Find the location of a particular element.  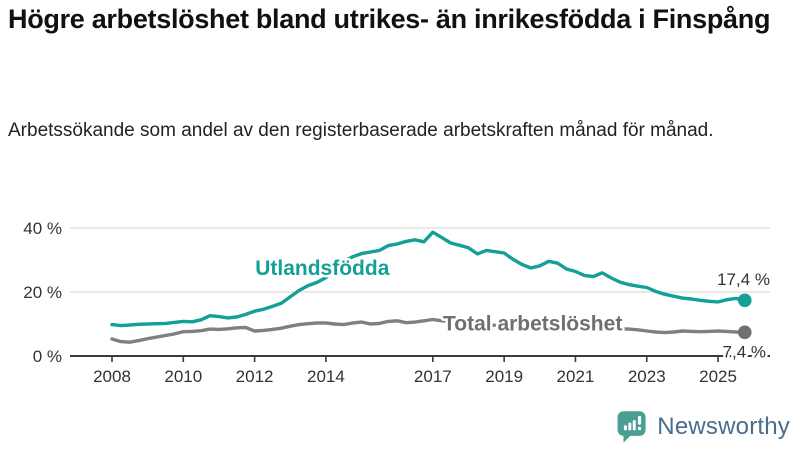

y-tick-label: 20 % is located at coordinates (42, 292).